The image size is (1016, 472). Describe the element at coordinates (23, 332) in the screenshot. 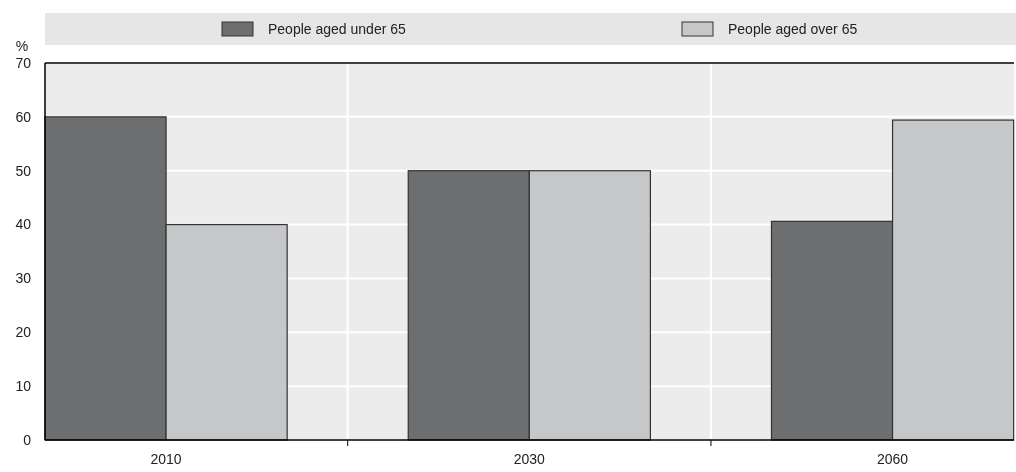

I see `y-tick-label: 20` at that location.